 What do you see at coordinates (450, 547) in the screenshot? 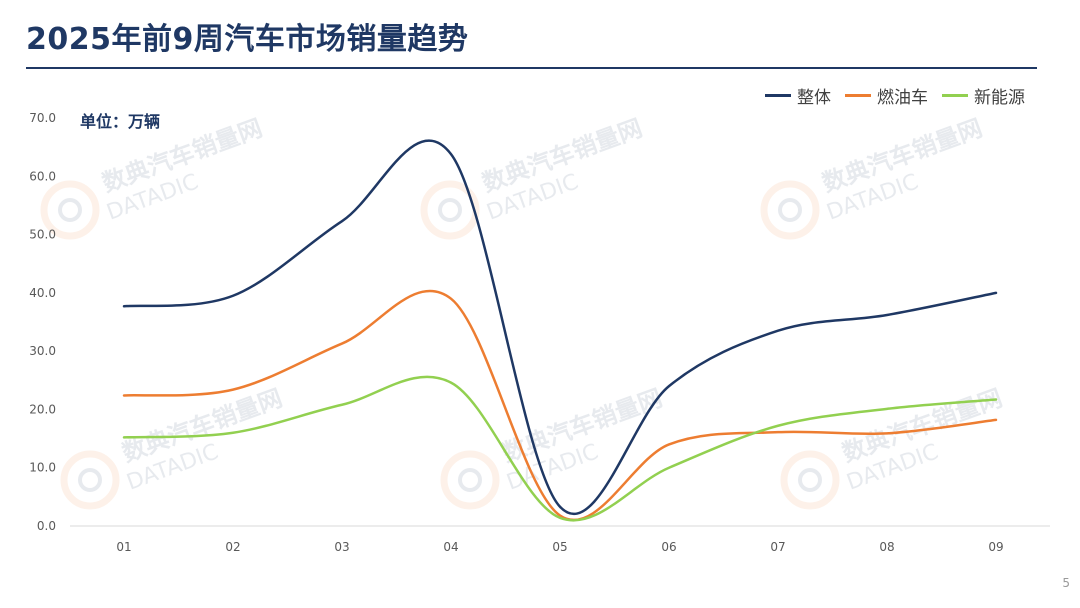
I see `x-tick-label: 04` at bounding box center [450, 547].